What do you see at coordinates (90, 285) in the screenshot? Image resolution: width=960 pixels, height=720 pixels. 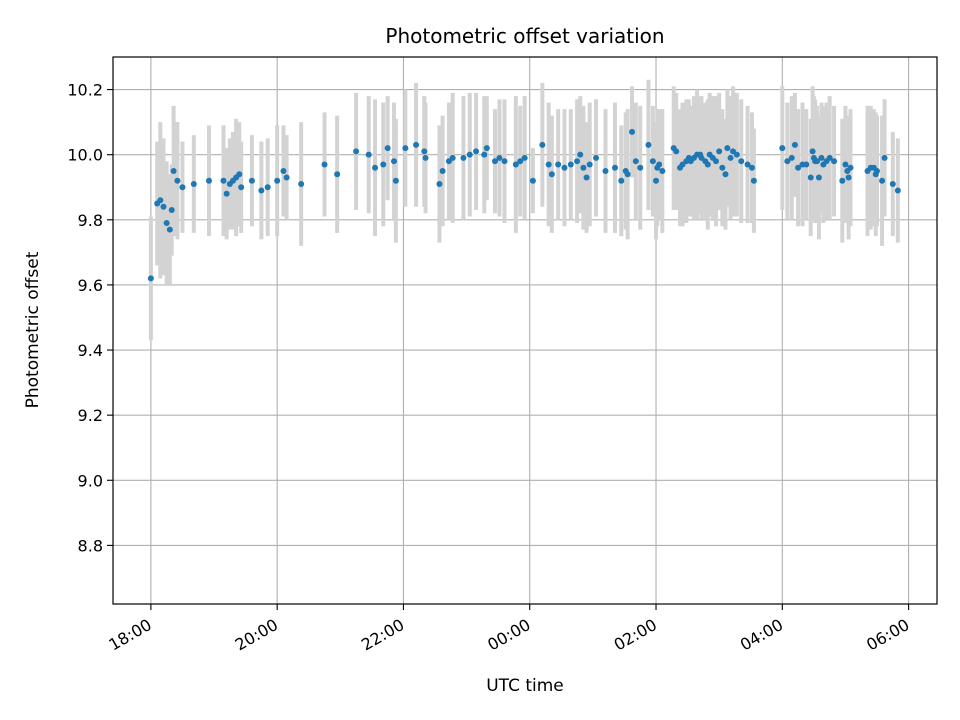 I see `y-tick-label: 9.6` at bounding box center [90, 285].